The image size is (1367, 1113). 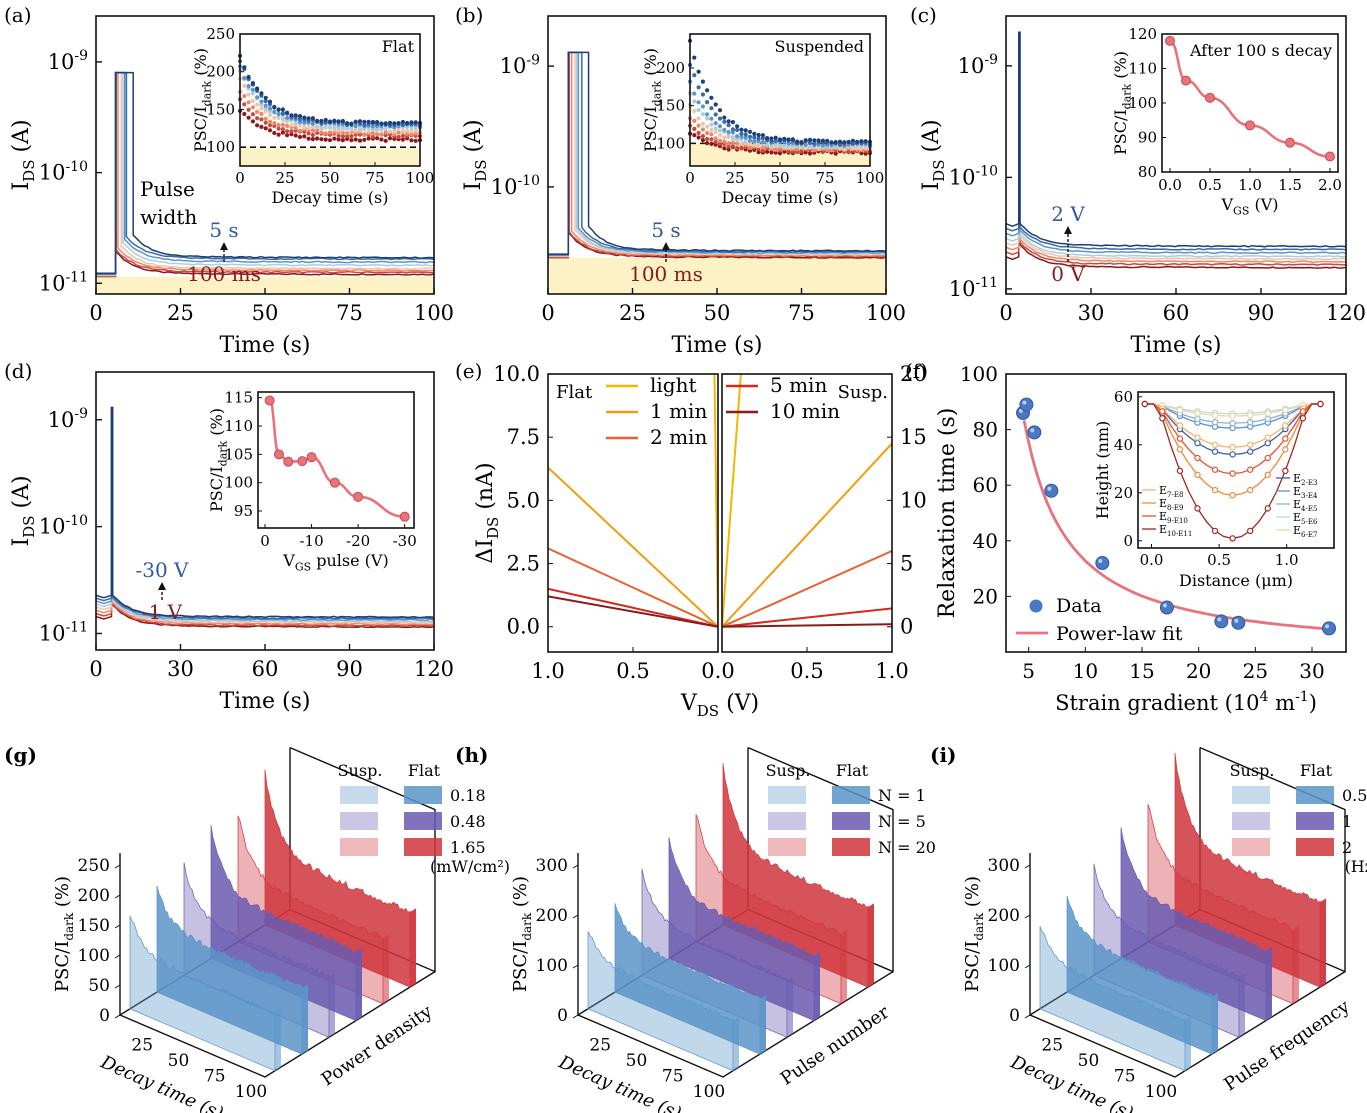 I want to click on x-axis-label: Time (s), so click(x=716, y=345).